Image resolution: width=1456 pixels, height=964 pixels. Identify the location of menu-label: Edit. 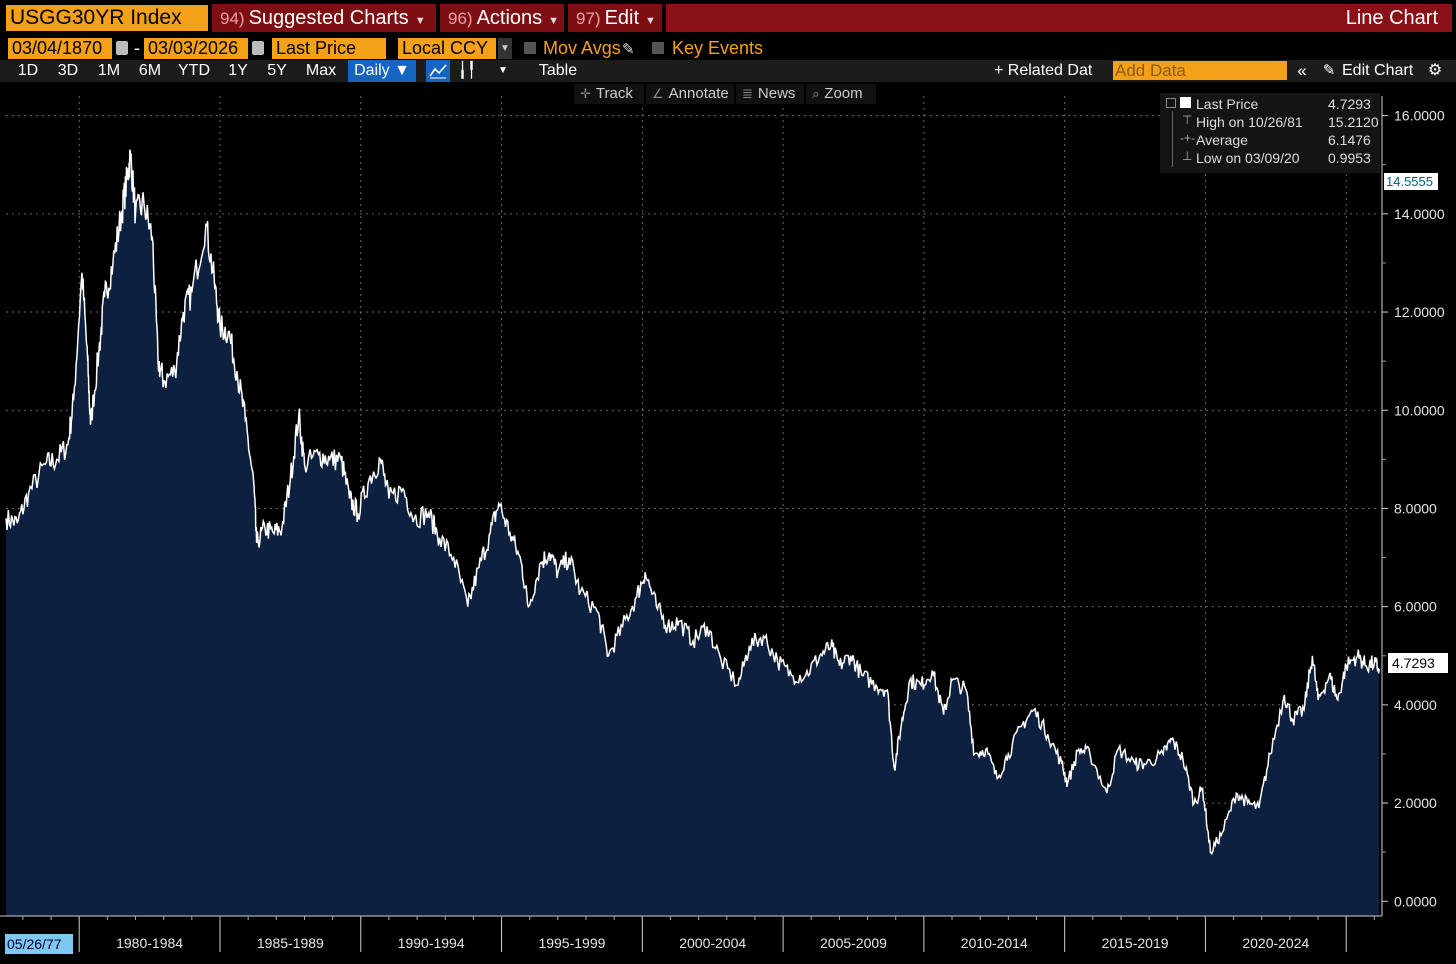
(622, 18).